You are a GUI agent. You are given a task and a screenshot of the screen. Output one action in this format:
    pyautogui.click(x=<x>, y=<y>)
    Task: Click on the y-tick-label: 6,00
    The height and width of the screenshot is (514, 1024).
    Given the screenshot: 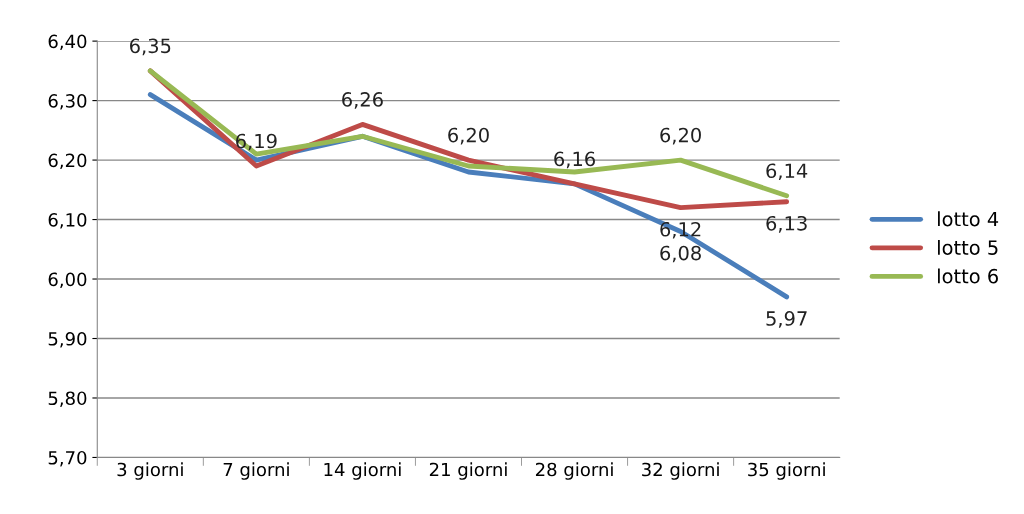 What is the action you would take?
    pyautogui.click(x=67, y=280)
    